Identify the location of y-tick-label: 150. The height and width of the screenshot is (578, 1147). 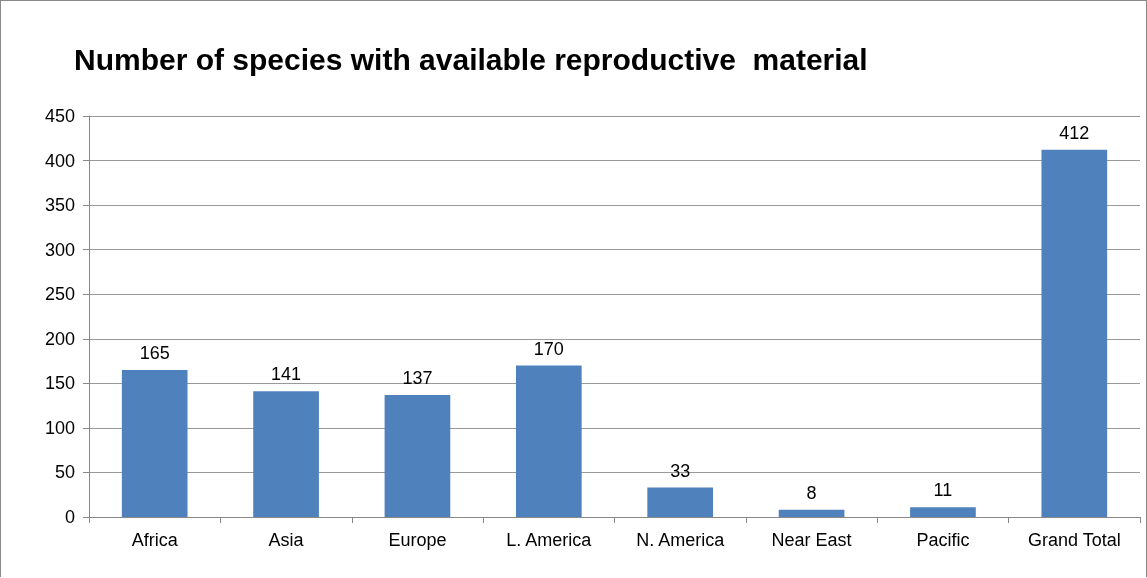
(59, 383).